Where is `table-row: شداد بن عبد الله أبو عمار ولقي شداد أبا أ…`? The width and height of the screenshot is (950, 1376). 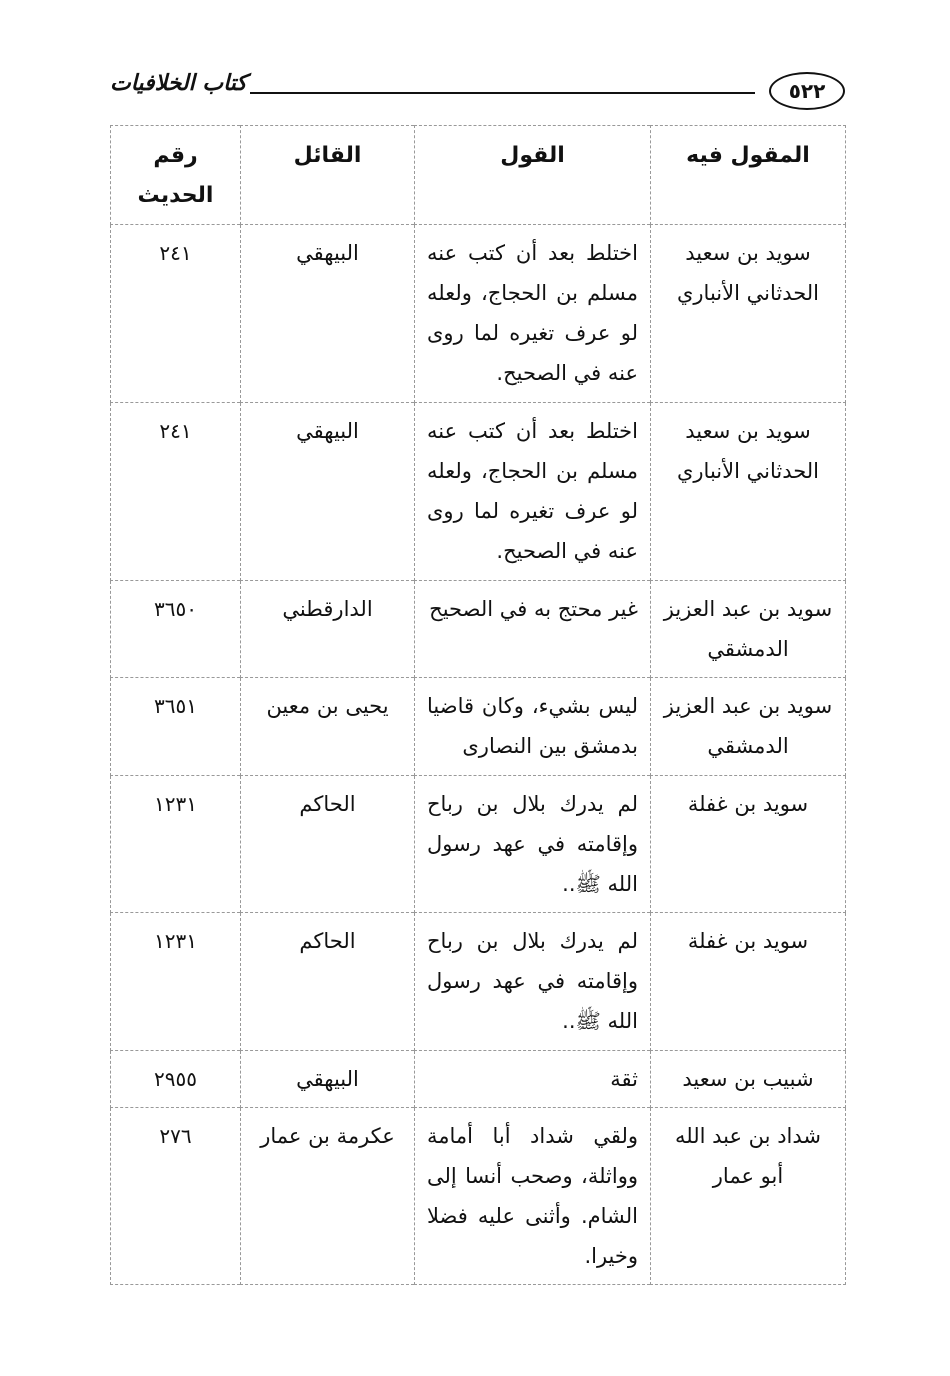
table-row: شداد بن عبد الله أبو عمار ولقي شداد أبا أ… is located at coordinates (478, 1196).